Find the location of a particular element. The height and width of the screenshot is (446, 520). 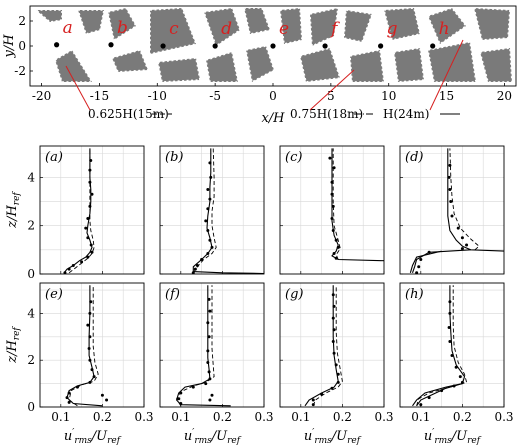

site-map-x-axis-label: x/H is located at coordinates (273, 118).